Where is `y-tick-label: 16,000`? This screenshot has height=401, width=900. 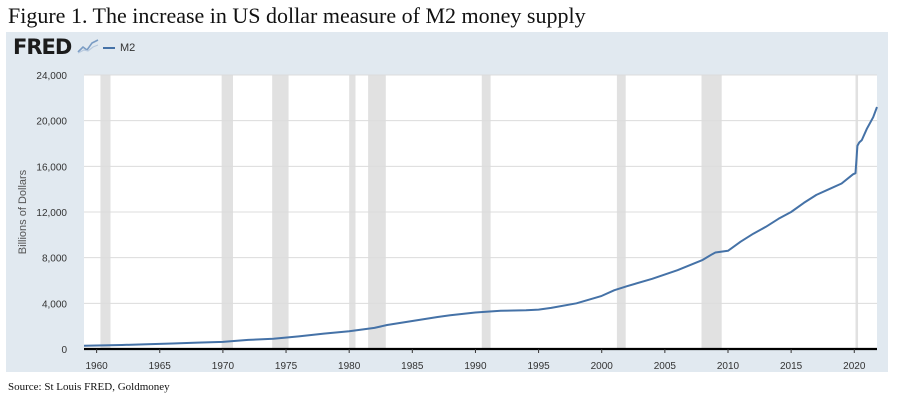 y-tick-label: 16,000 is located at coordinates (51, 167).